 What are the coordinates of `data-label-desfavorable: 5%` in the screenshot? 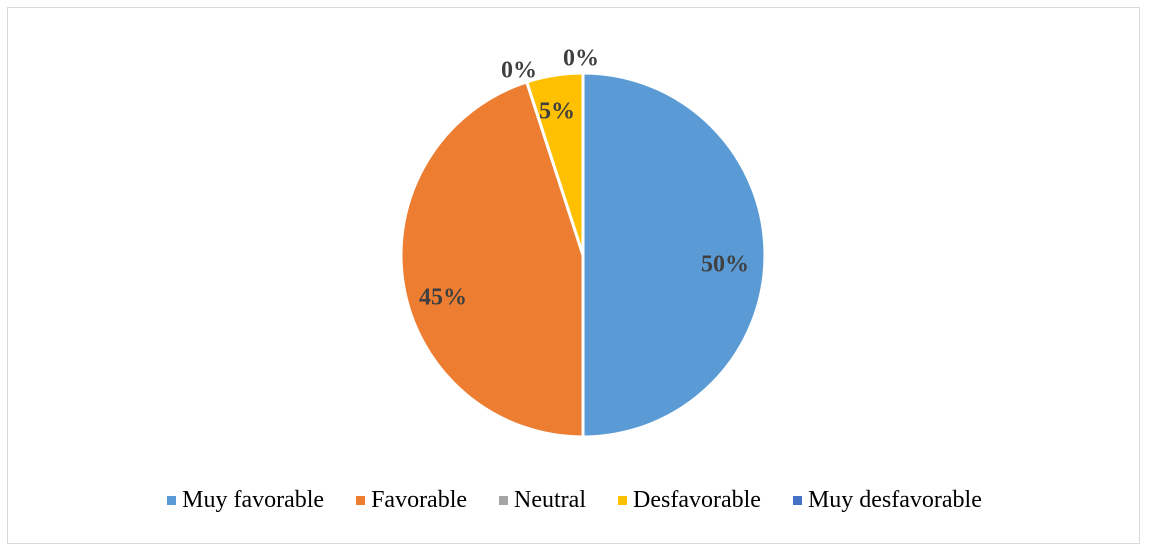 It's located at (557, 112).